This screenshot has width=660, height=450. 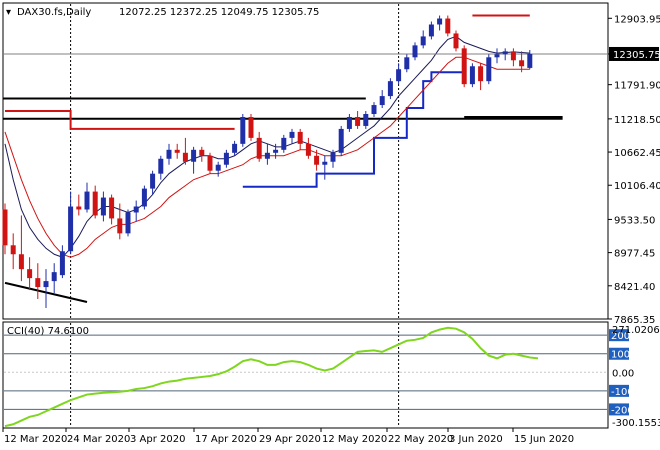 I want to click on cci-level-label: -100, so click(x=622, y=392).